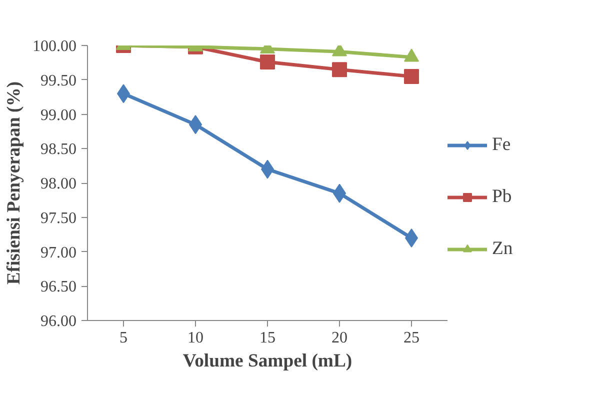 The height and width of the screenshot is (407, 595). I want to click on y-axis-title: Efisiensi Penyerapan (%), so click(14, 183).